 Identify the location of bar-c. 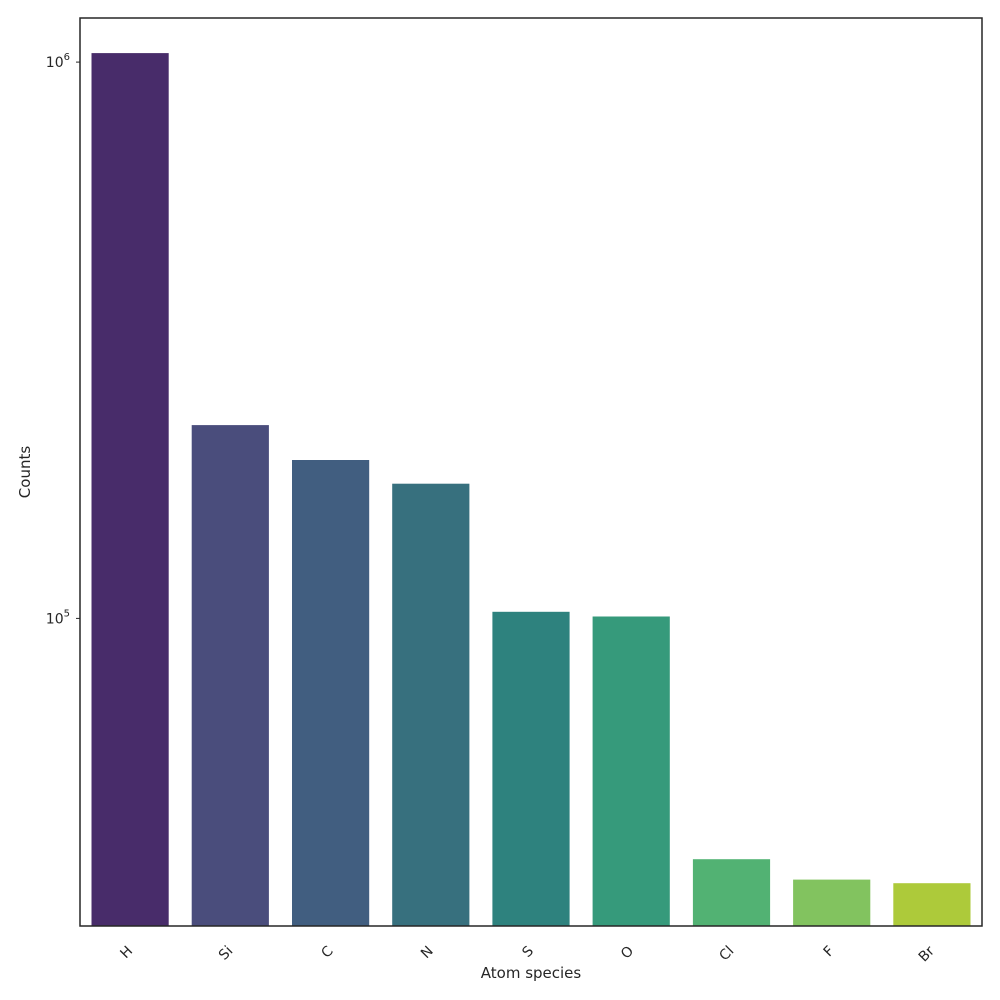
(331, 693).